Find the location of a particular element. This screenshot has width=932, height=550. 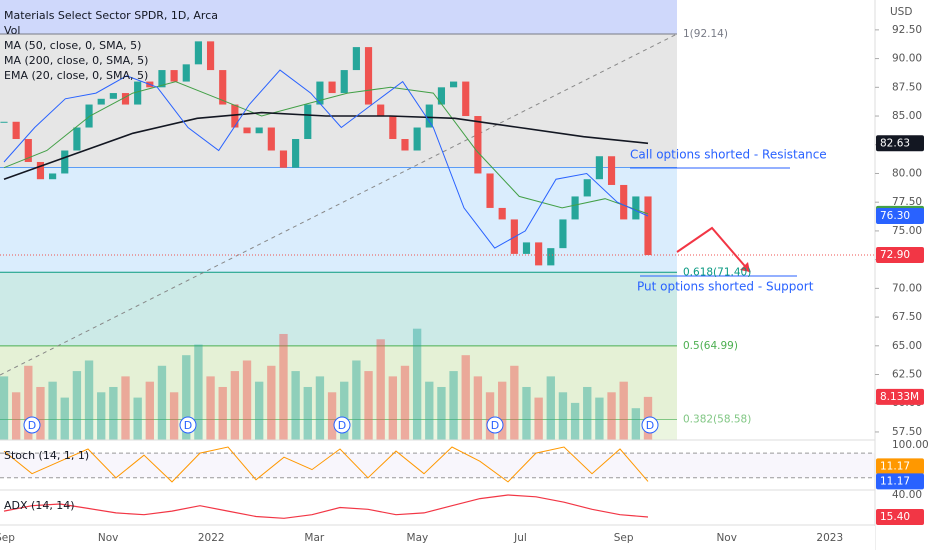

y-tick-label: 92.50 is located at coordinates (907, 30).